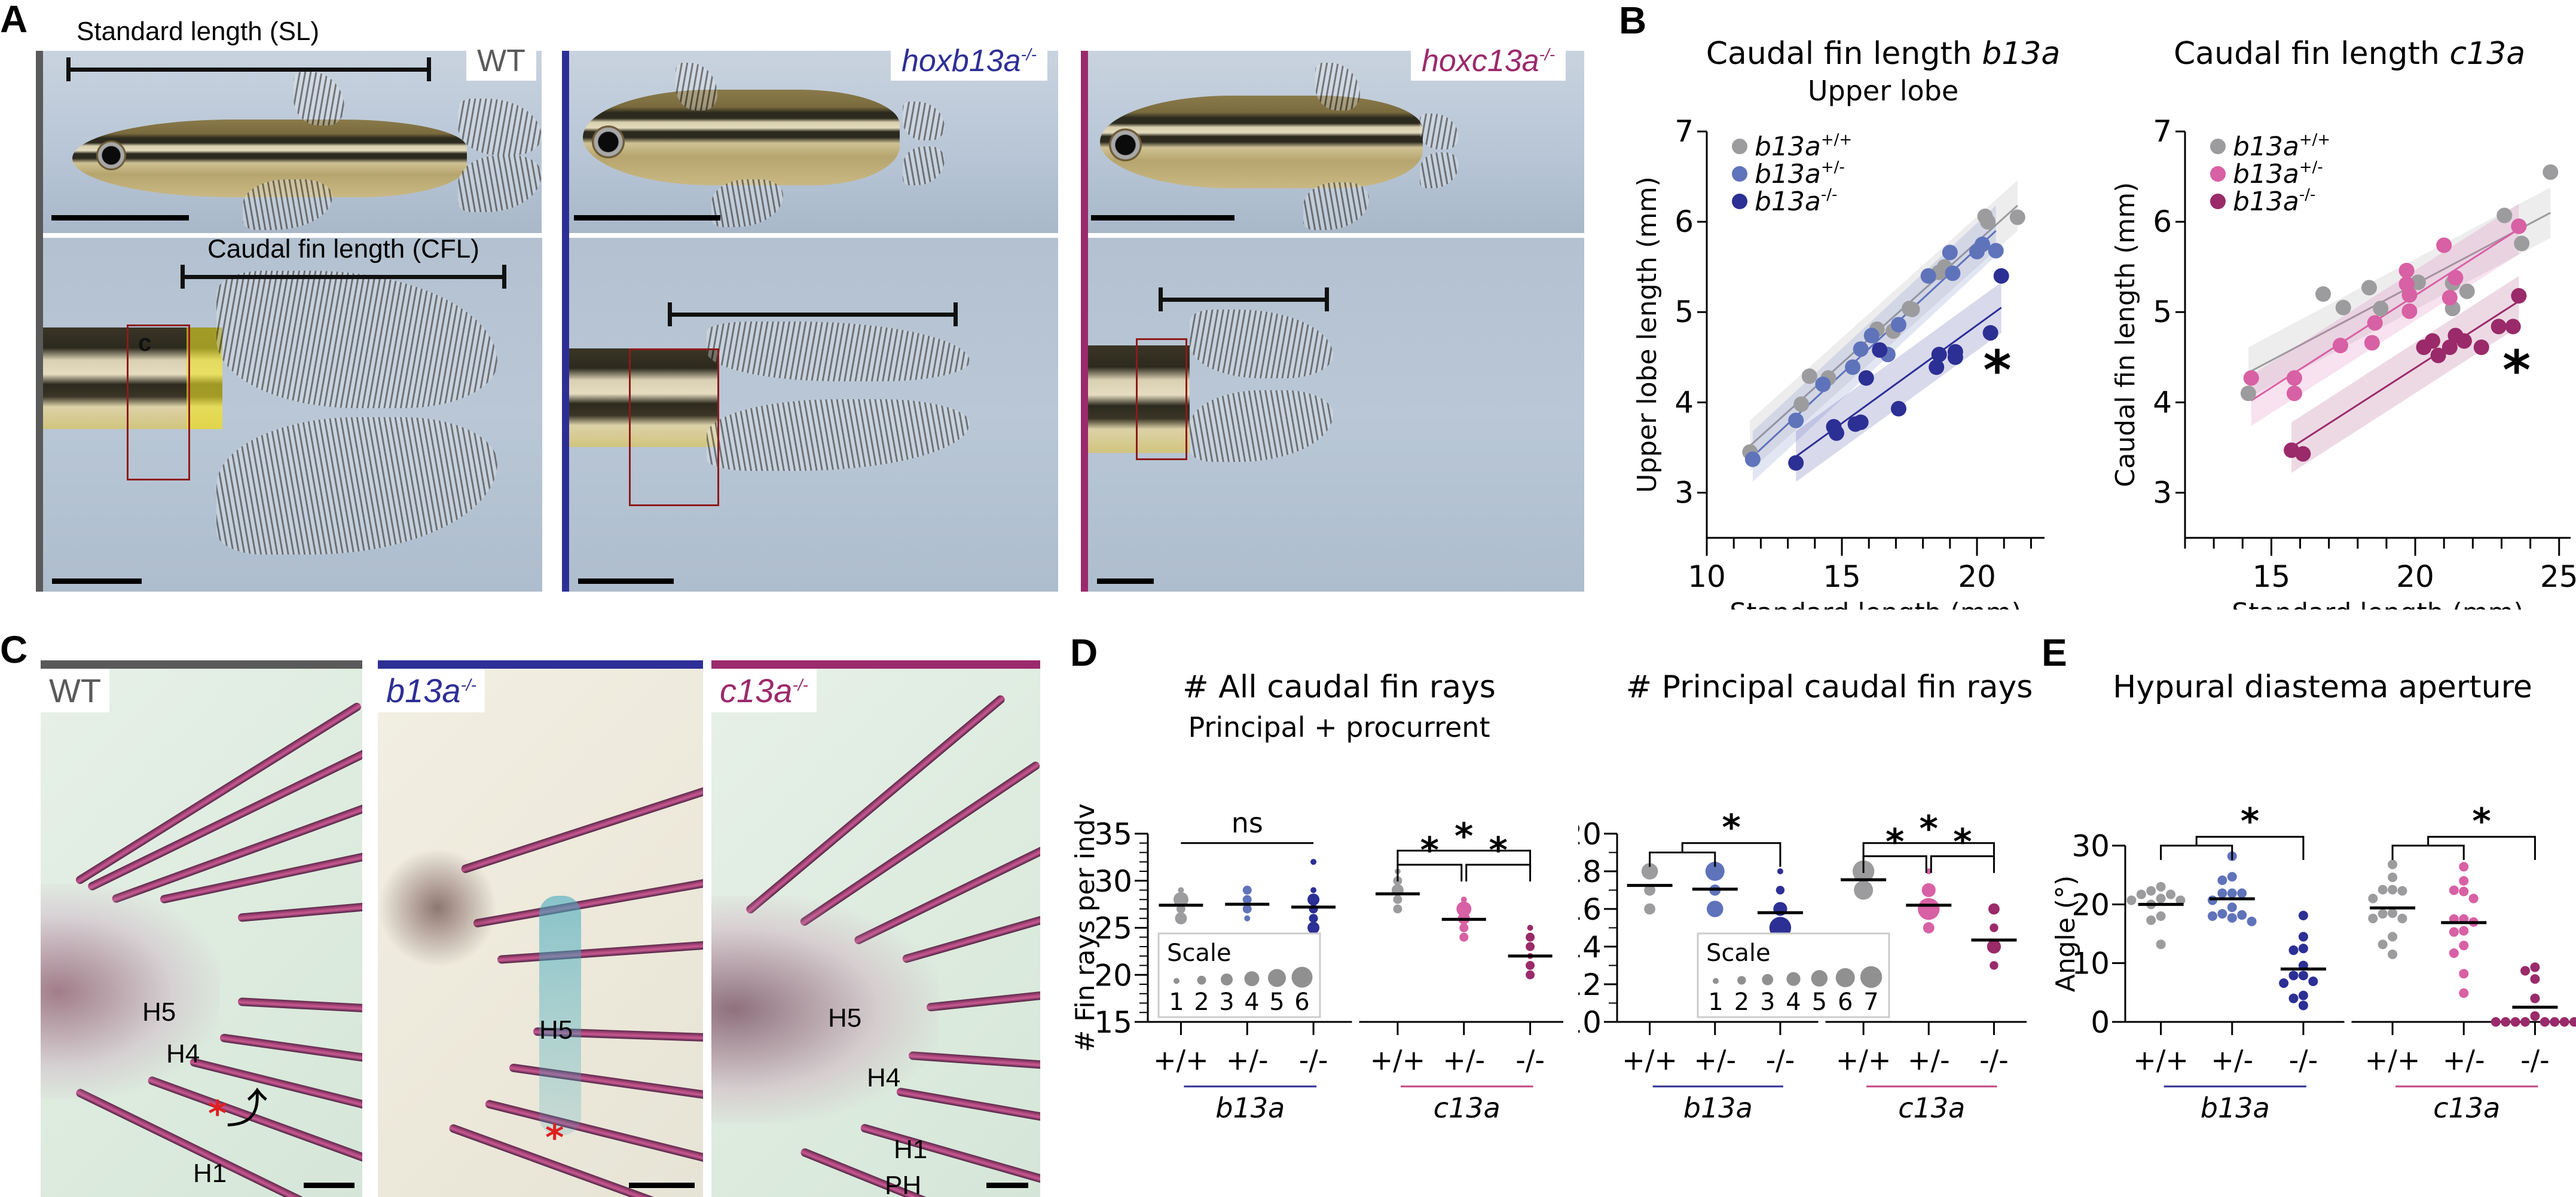 The image size is (2576, 1197). What do you see at coordinates (2091, 847) in the screenshot?
I see `y-tick-label: 30` at bounding box center [2091, 847].